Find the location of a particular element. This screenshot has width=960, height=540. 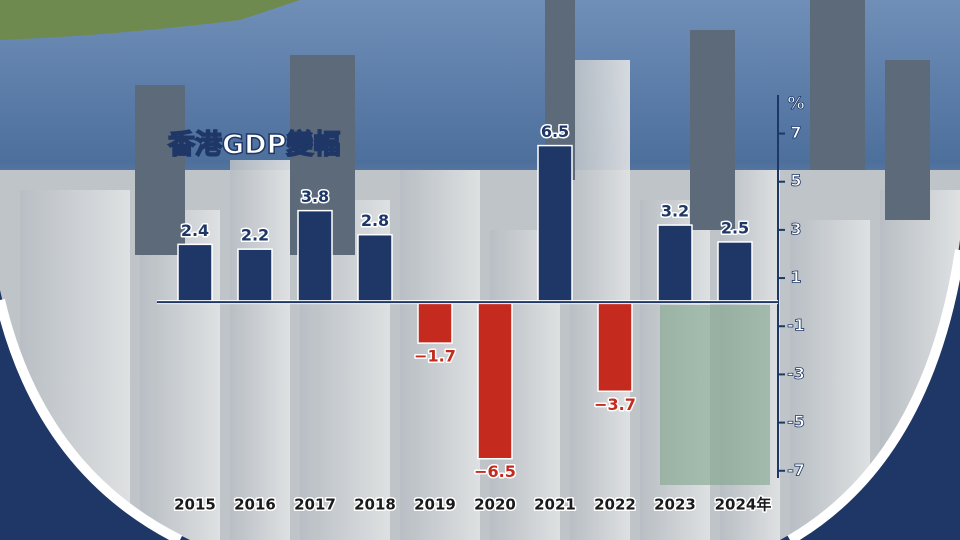

x-tick-label: 2018 is located at coordinates (375, 505).